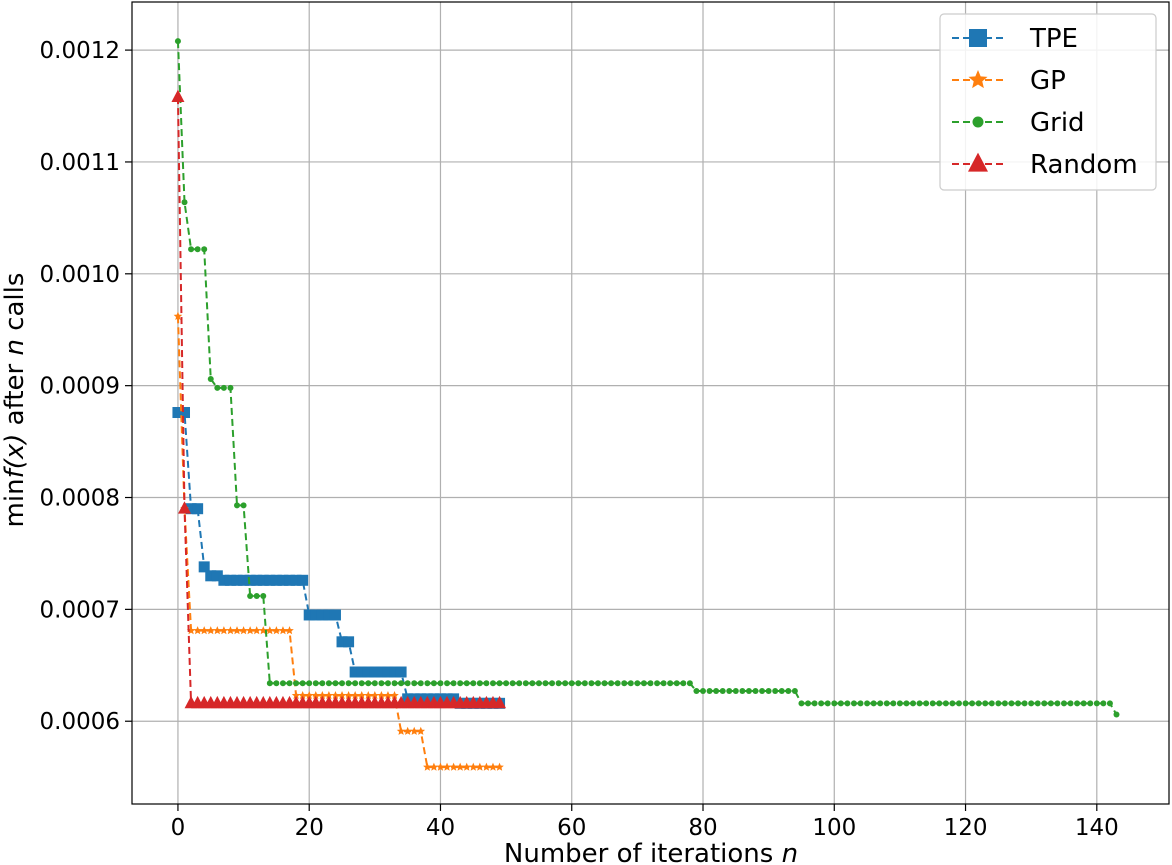  What do you see at coordinates (966, 828) in the screenshot?
I see `x-tick-label: 120` at bounding box center [966, 828].